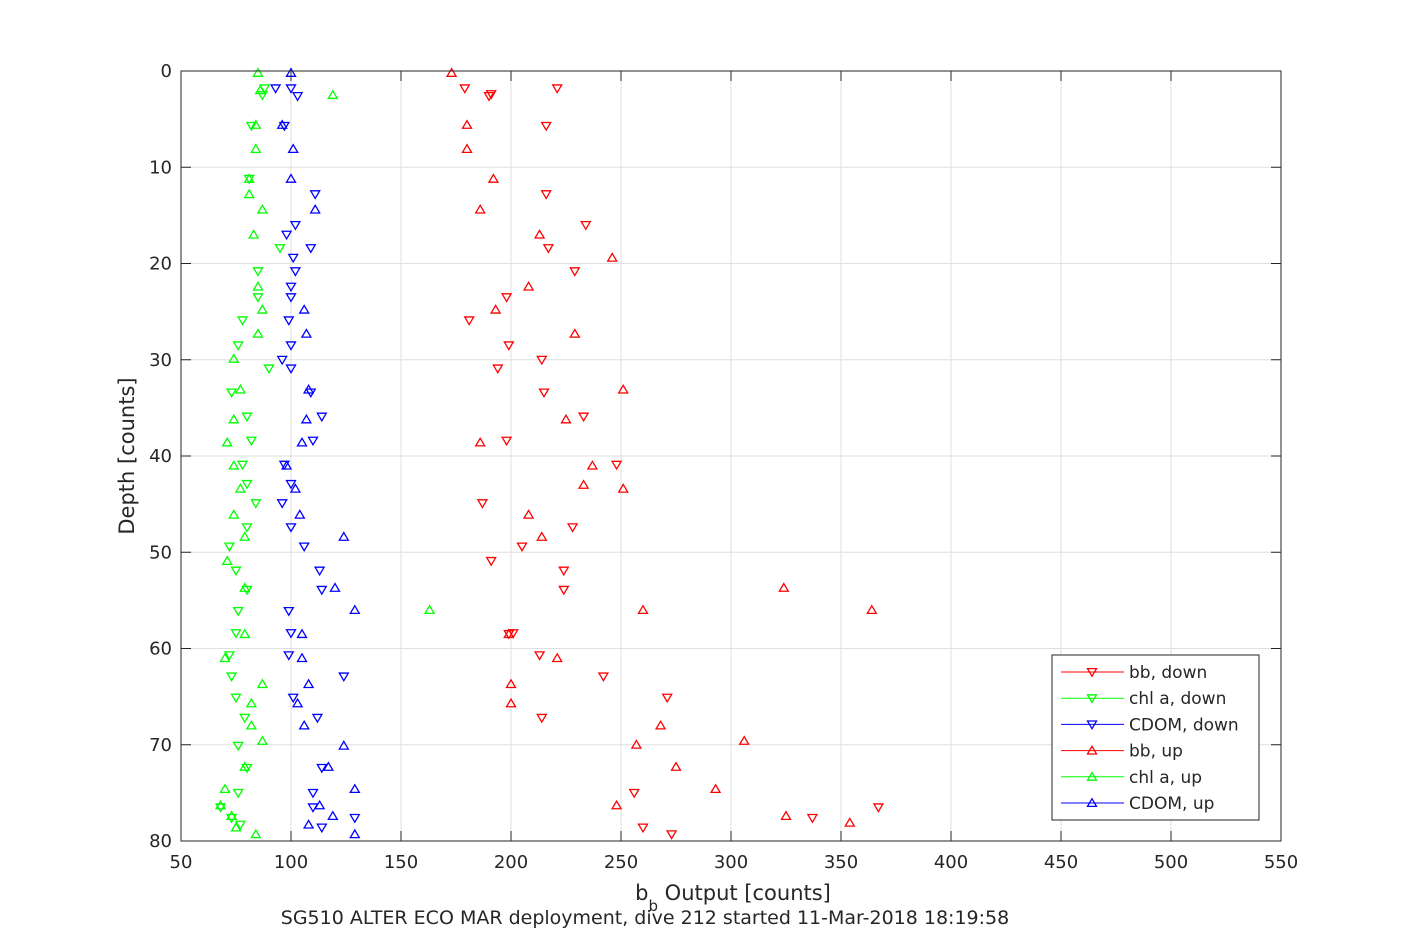  I want to click on x-axis-label: bb Output [counts], so click(733, 898).